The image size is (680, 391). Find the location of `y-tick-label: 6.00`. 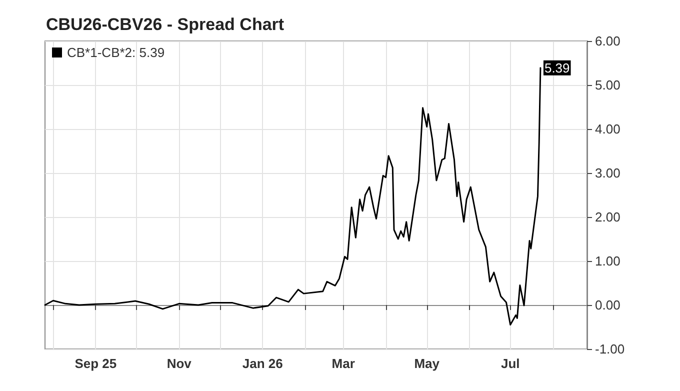

y-tick-label: 6.00 is located at coordinates (607, 41).